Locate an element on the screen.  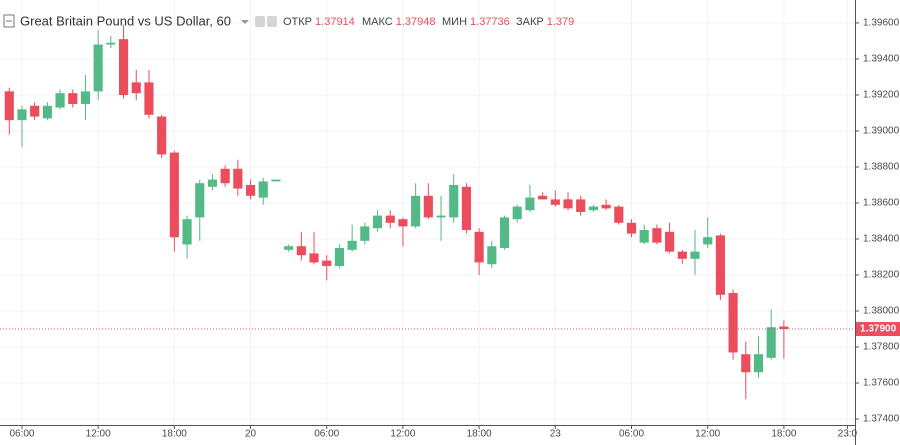
ohlc-value: 1.37914 is located at coordinates (335, 22).